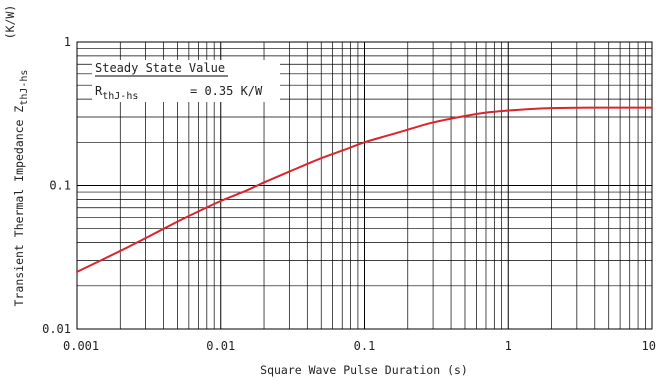 Image resolution: width=662 pixels, height=380 pixels. I want to click on y-axis-label-main: Transient Thermal Impedance Z, so click(19, 206).